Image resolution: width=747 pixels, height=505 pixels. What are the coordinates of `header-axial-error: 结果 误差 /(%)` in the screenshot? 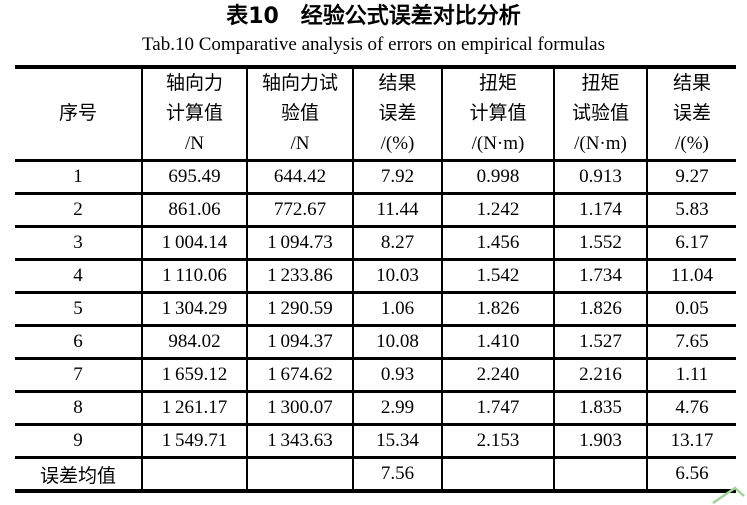 It's located at (397, 113).